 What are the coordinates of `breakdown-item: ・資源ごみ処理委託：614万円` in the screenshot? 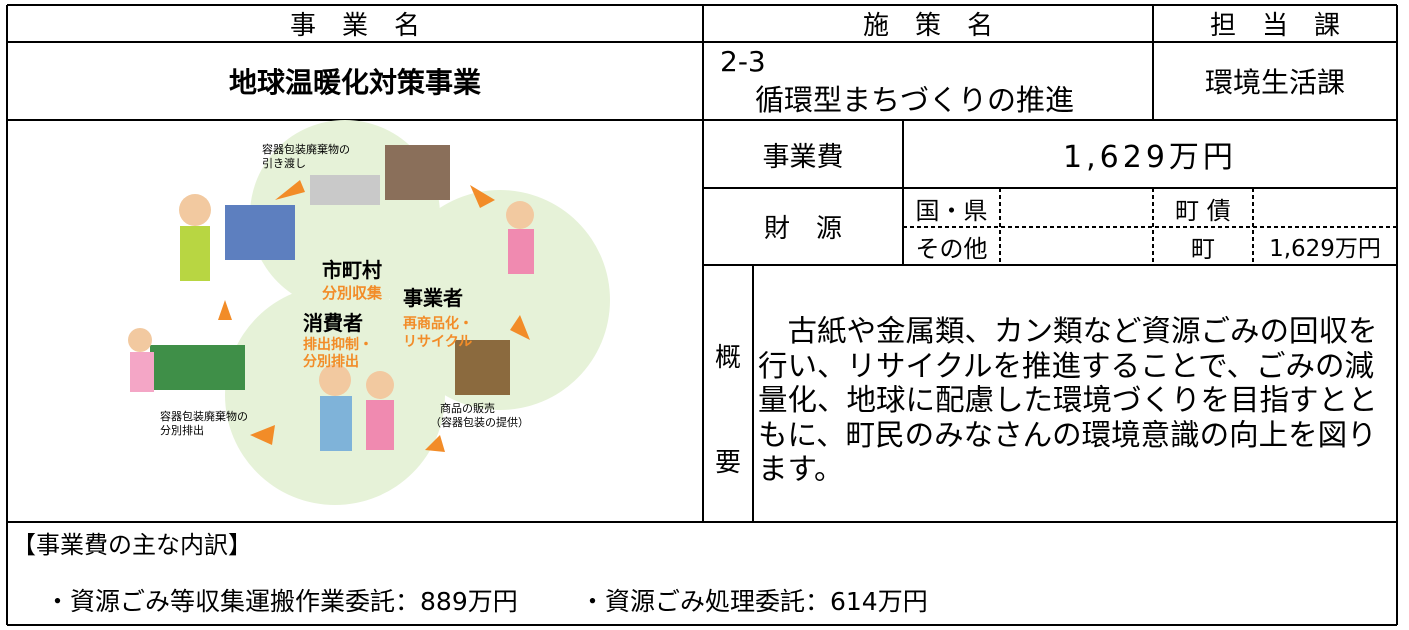 It's located at (754, 601).